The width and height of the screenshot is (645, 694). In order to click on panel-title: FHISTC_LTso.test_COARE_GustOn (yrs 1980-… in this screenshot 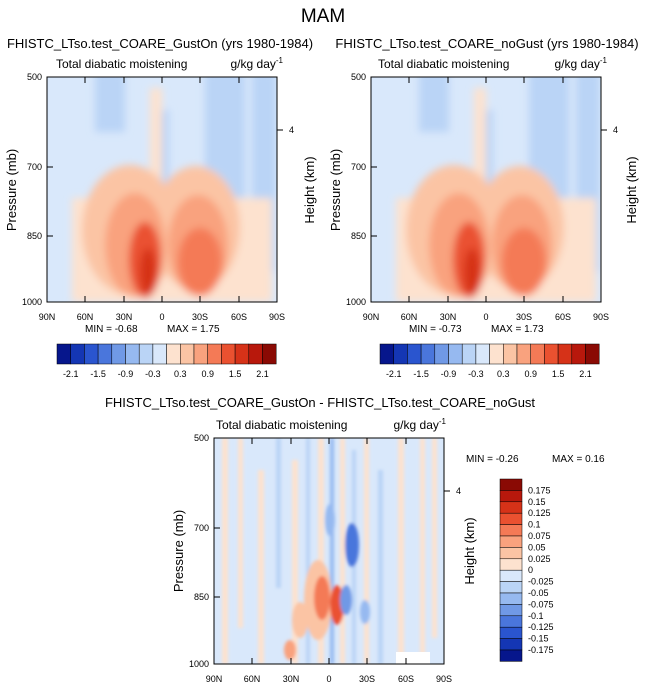, I will do `click(160, 43)`.